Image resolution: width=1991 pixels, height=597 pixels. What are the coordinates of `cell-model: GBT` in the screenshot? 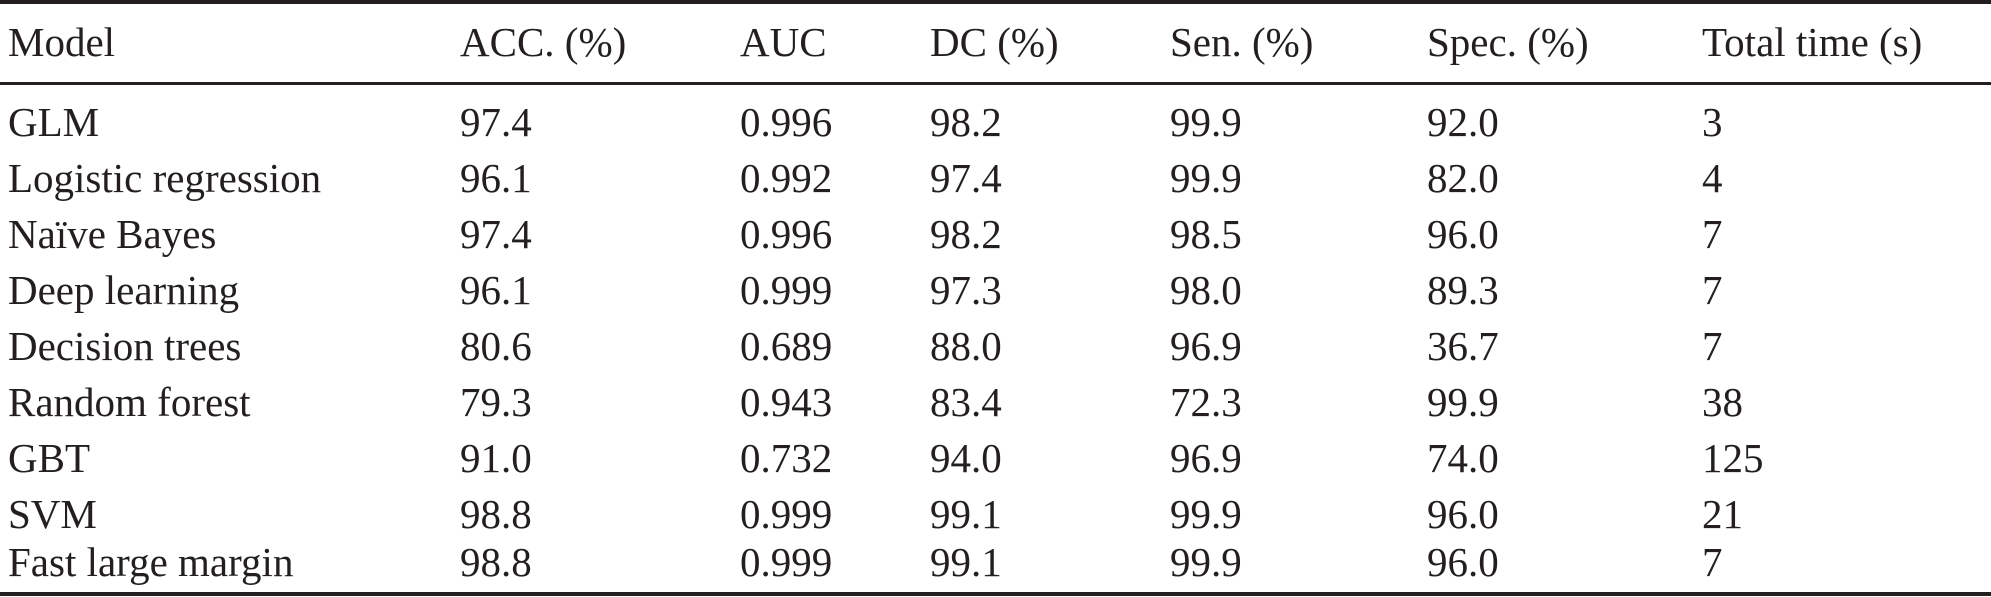 It's located at (49, 458).